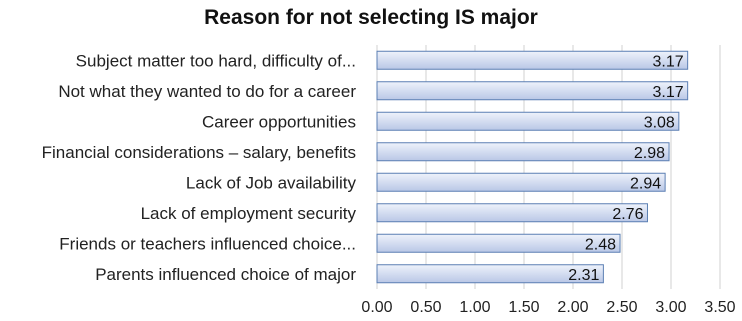 This screenshot has width=742, height=321. What do you see at coordinates (621, 307) in the screenshot?
I see `x-tick-label: 2.50` at bounding box center [621, 307].